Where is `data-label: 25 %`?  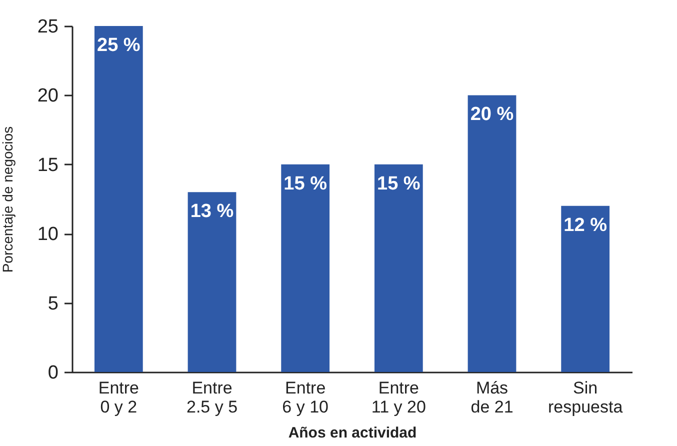
data-label: 25 % is located at coordinates (118, 45).